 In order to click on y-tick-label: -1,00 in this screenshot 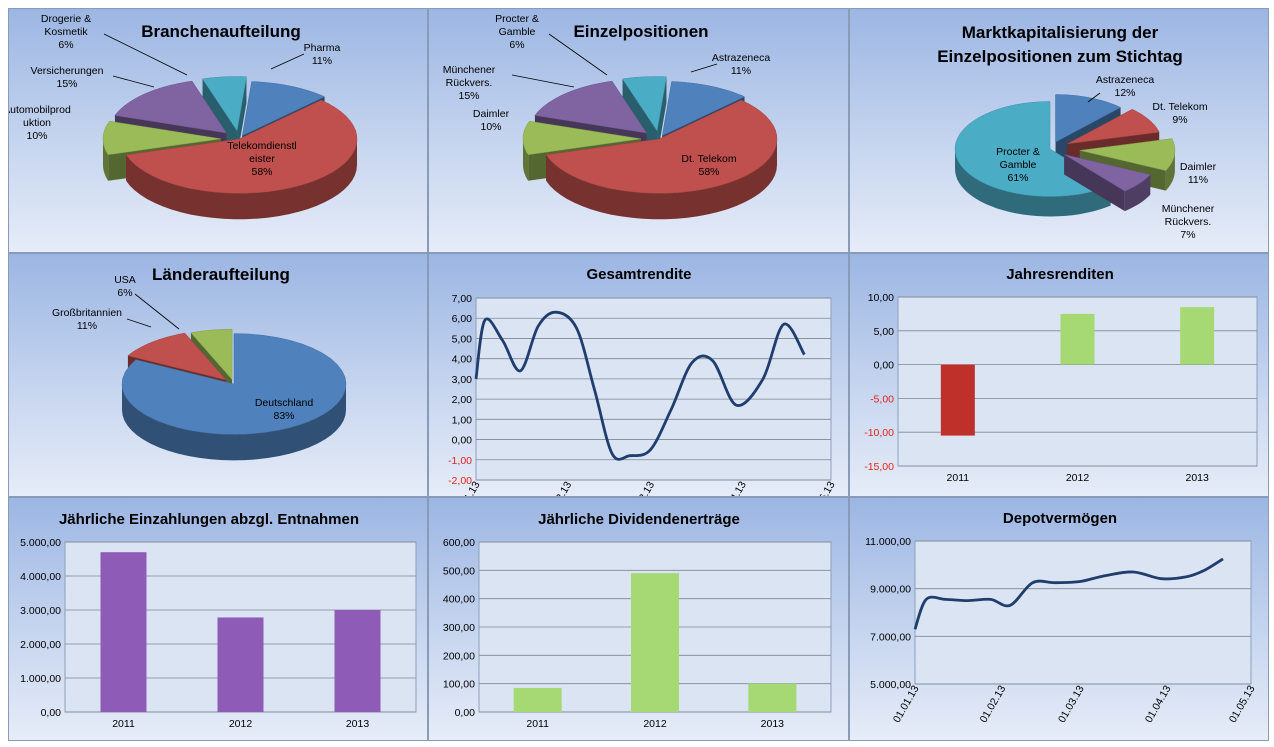, I will do `click(460, 461)`.